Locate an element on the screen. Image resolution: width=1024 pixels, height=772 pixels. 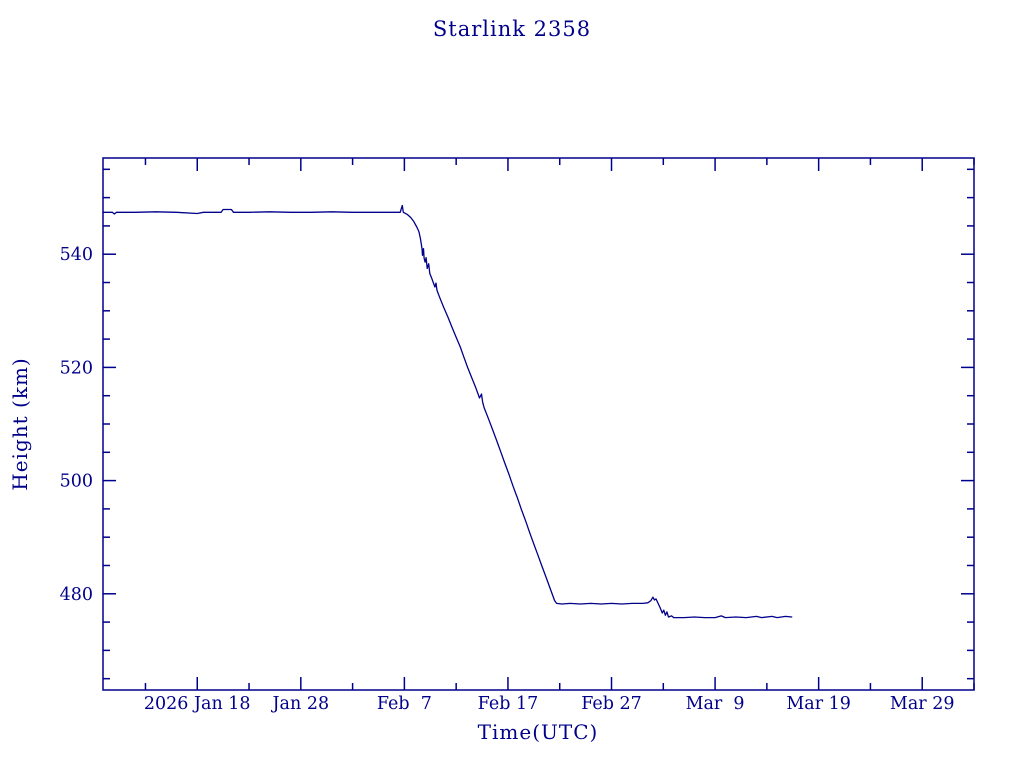
y-axis-title: Height (km) is located at coordinates (20, 424).